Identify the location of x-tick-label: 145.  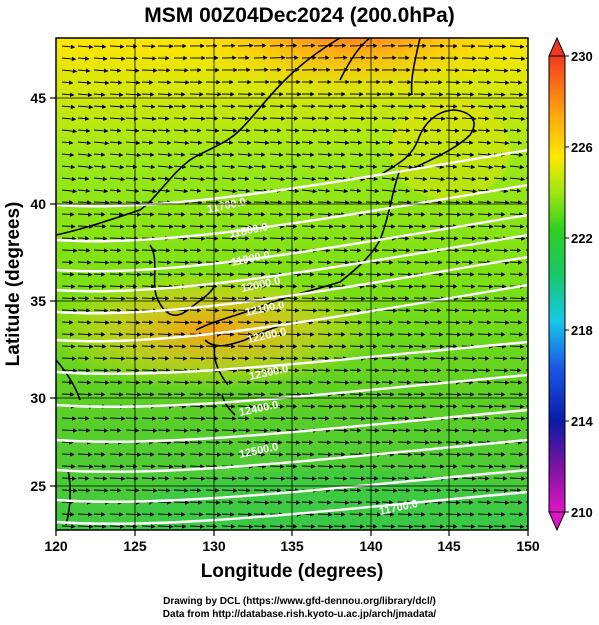
(449, 546).